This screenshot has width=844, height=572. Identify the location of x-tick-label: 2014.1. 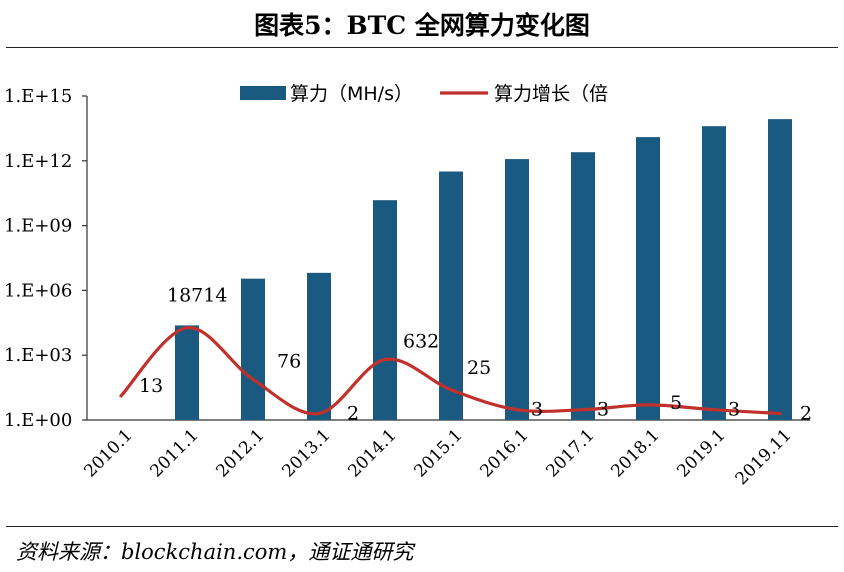
(372, 453).